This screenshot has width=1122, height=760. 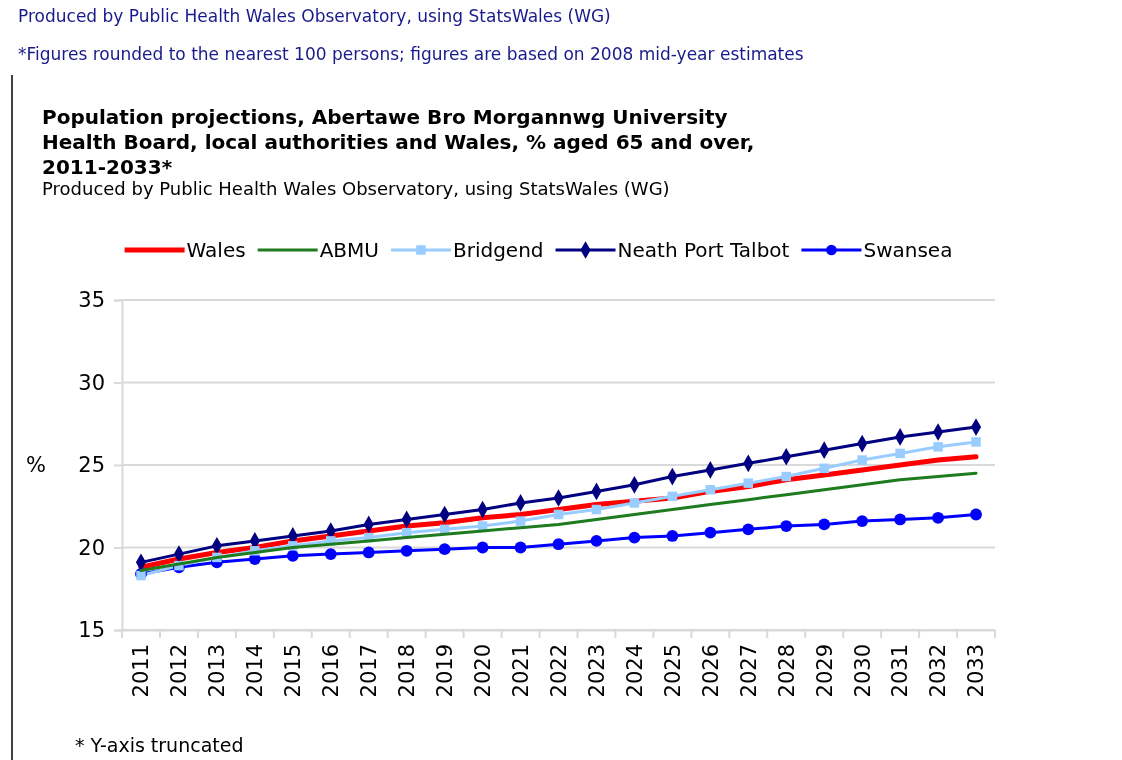 I want to click on legend-label: Wales, so click(x=216, y=250).